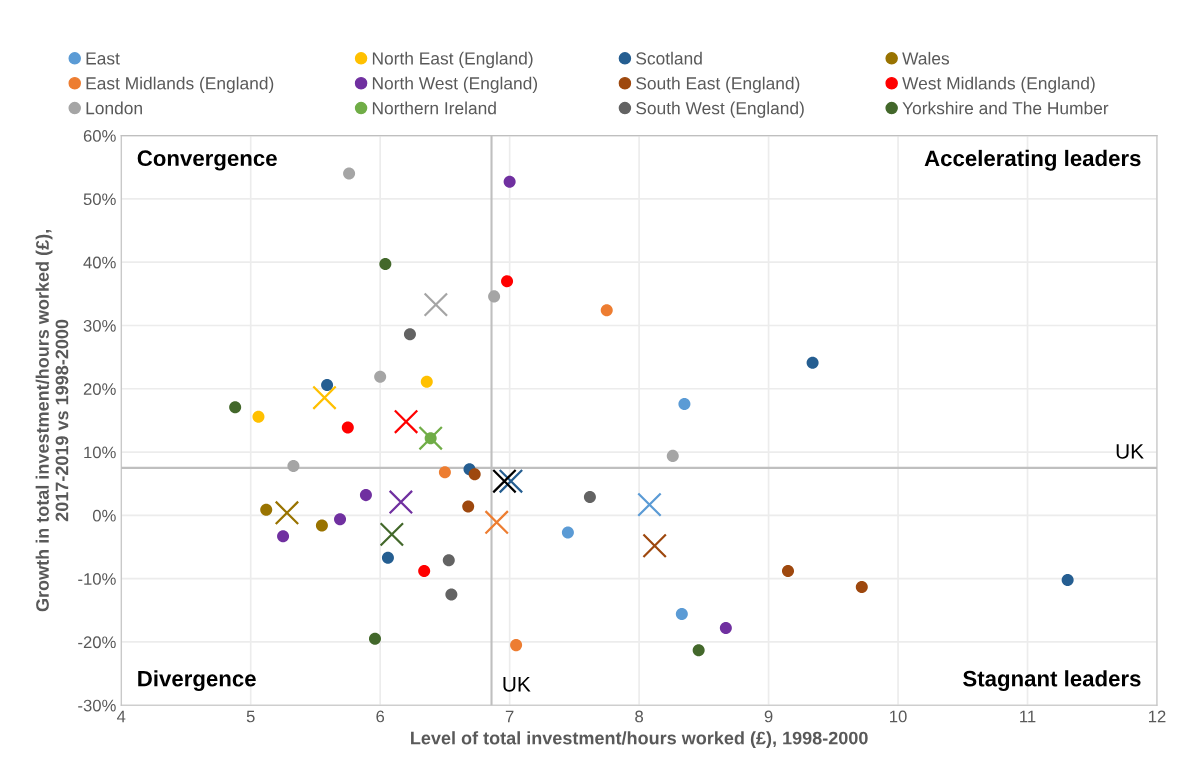 This screenshot has width=1177, height=775. I want to click on legend-label: Scotland, so click(669, 58).